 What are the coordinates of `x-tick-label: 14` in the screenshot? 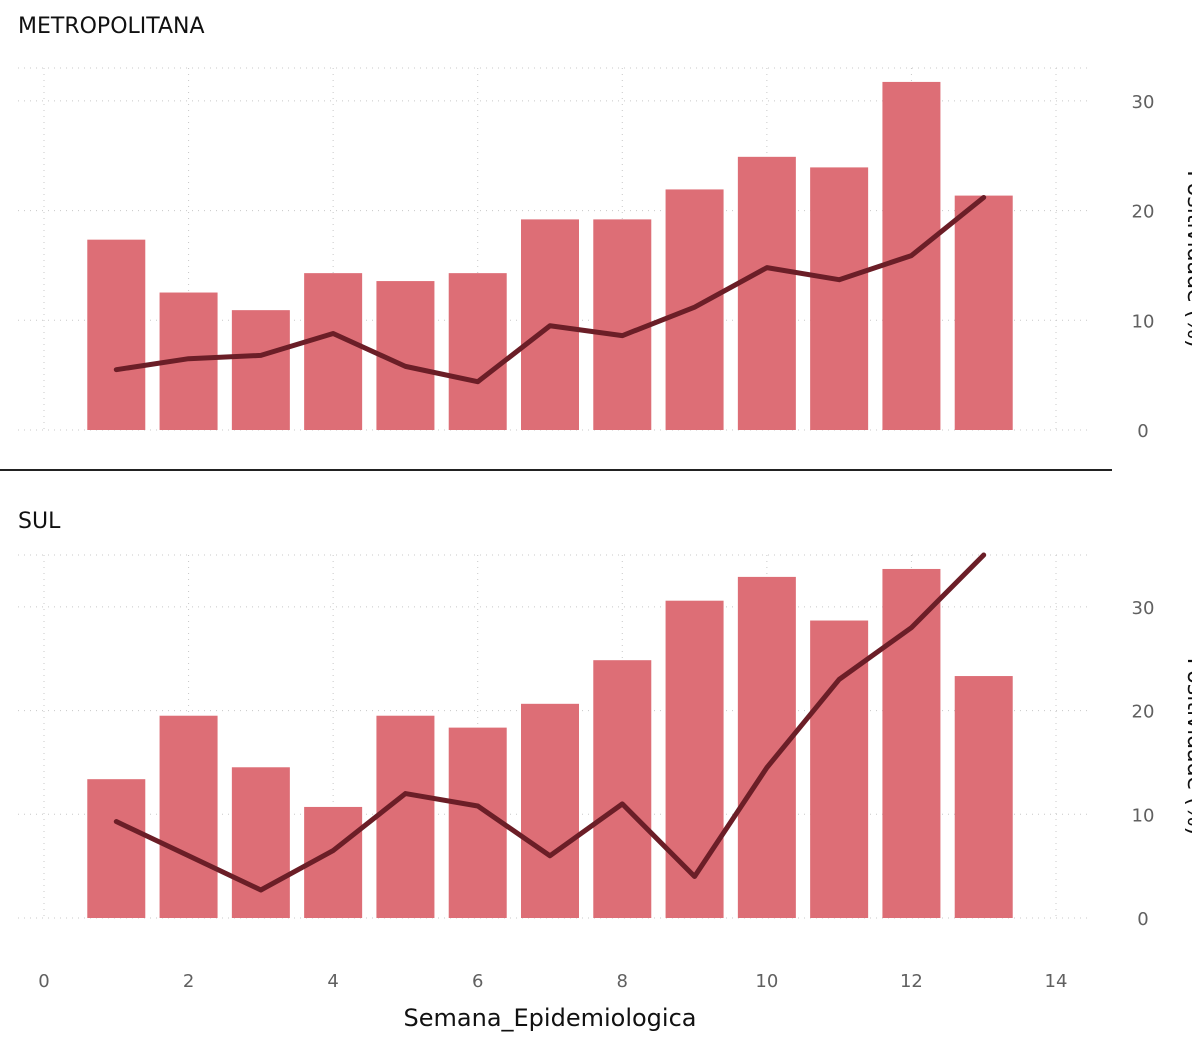 It's located at (1056, 981).